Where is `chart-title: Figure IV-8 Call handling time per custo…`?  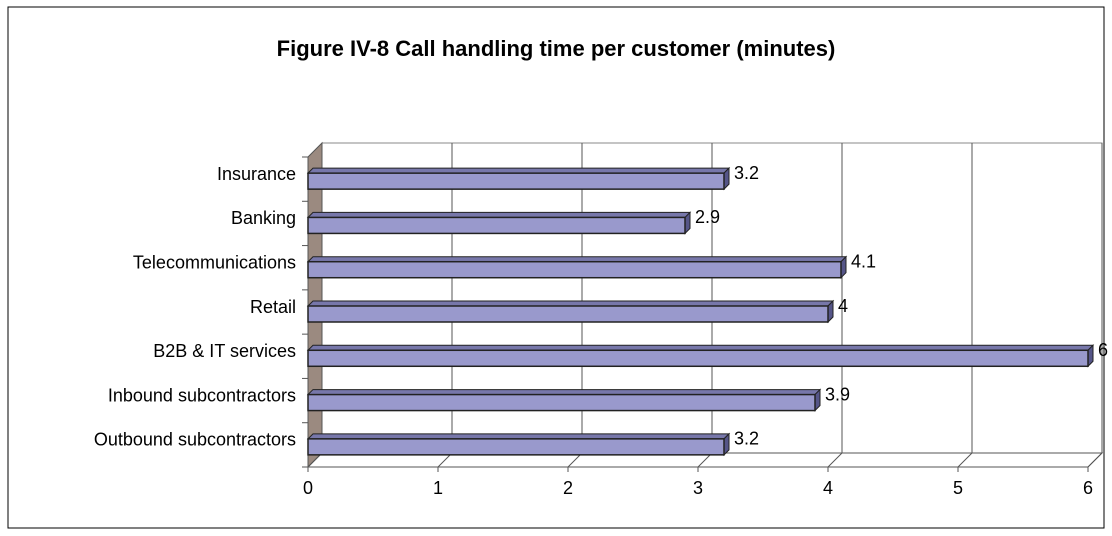 chart-title: Figure IV-8 Call handling time per custo… is located at coordinates (556, 48).